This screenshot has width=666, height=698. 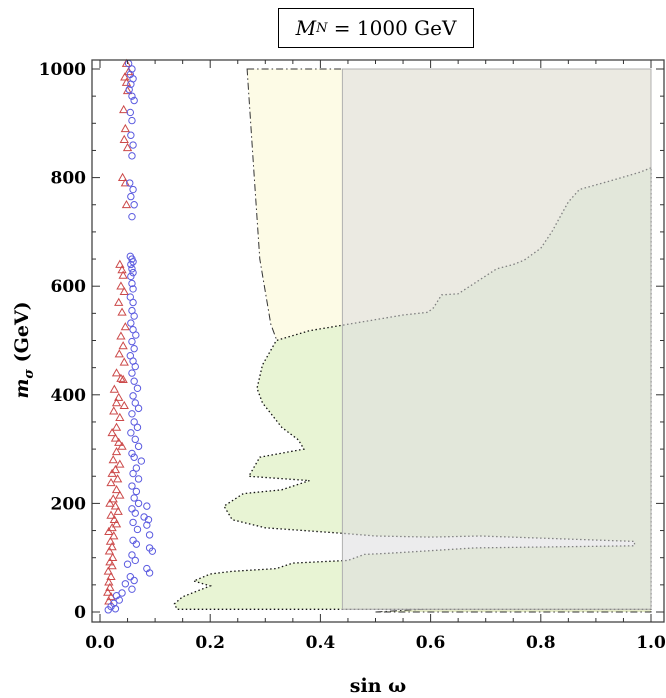 I want to click on y-tick-label: 800, so click(x=69, y=179).